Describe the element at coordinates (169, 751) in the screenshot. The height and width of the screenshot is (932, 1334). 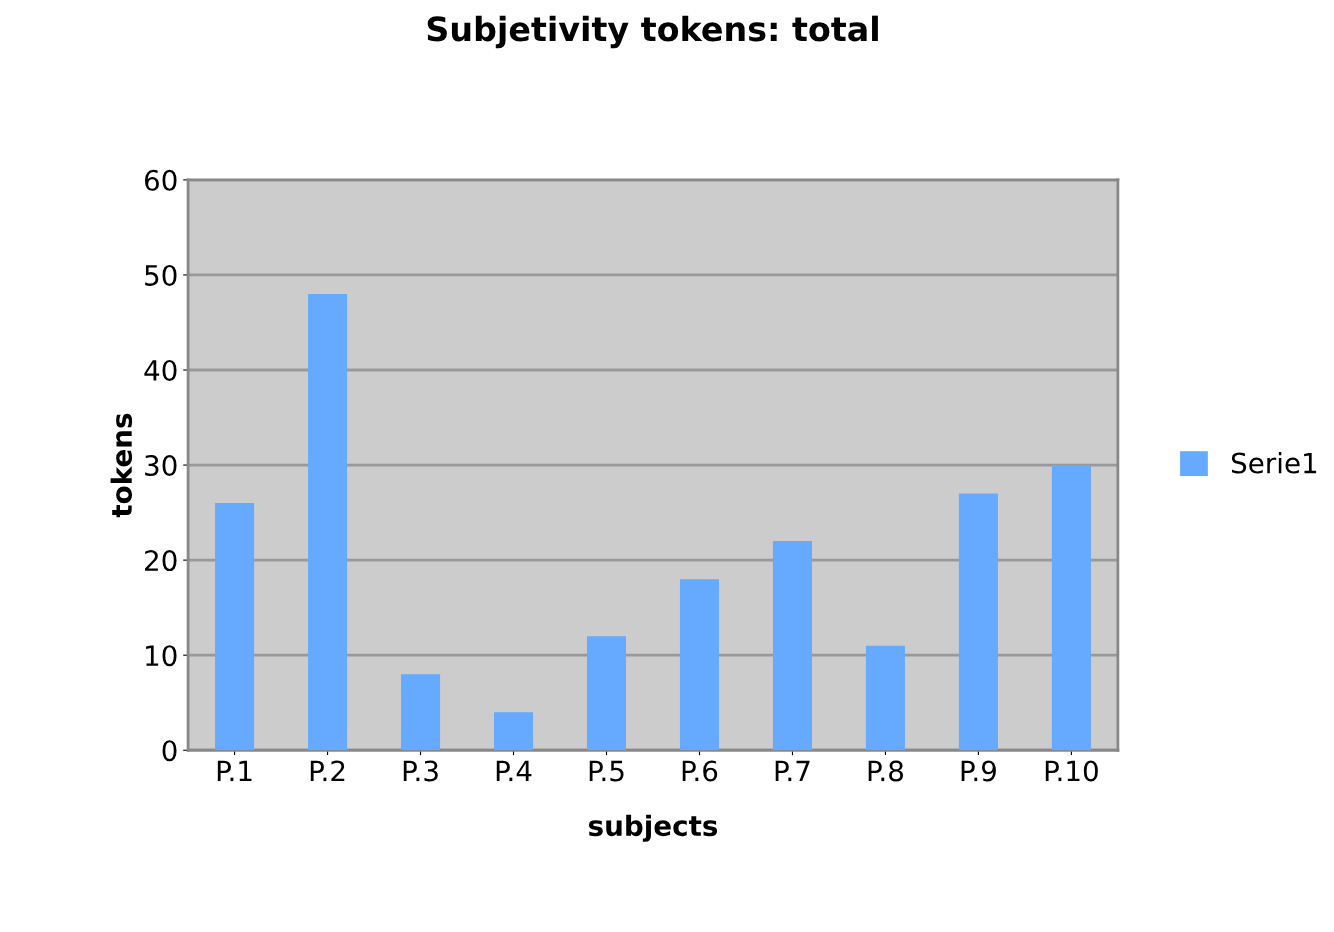
I see `y-tick-label: 0` at that location.